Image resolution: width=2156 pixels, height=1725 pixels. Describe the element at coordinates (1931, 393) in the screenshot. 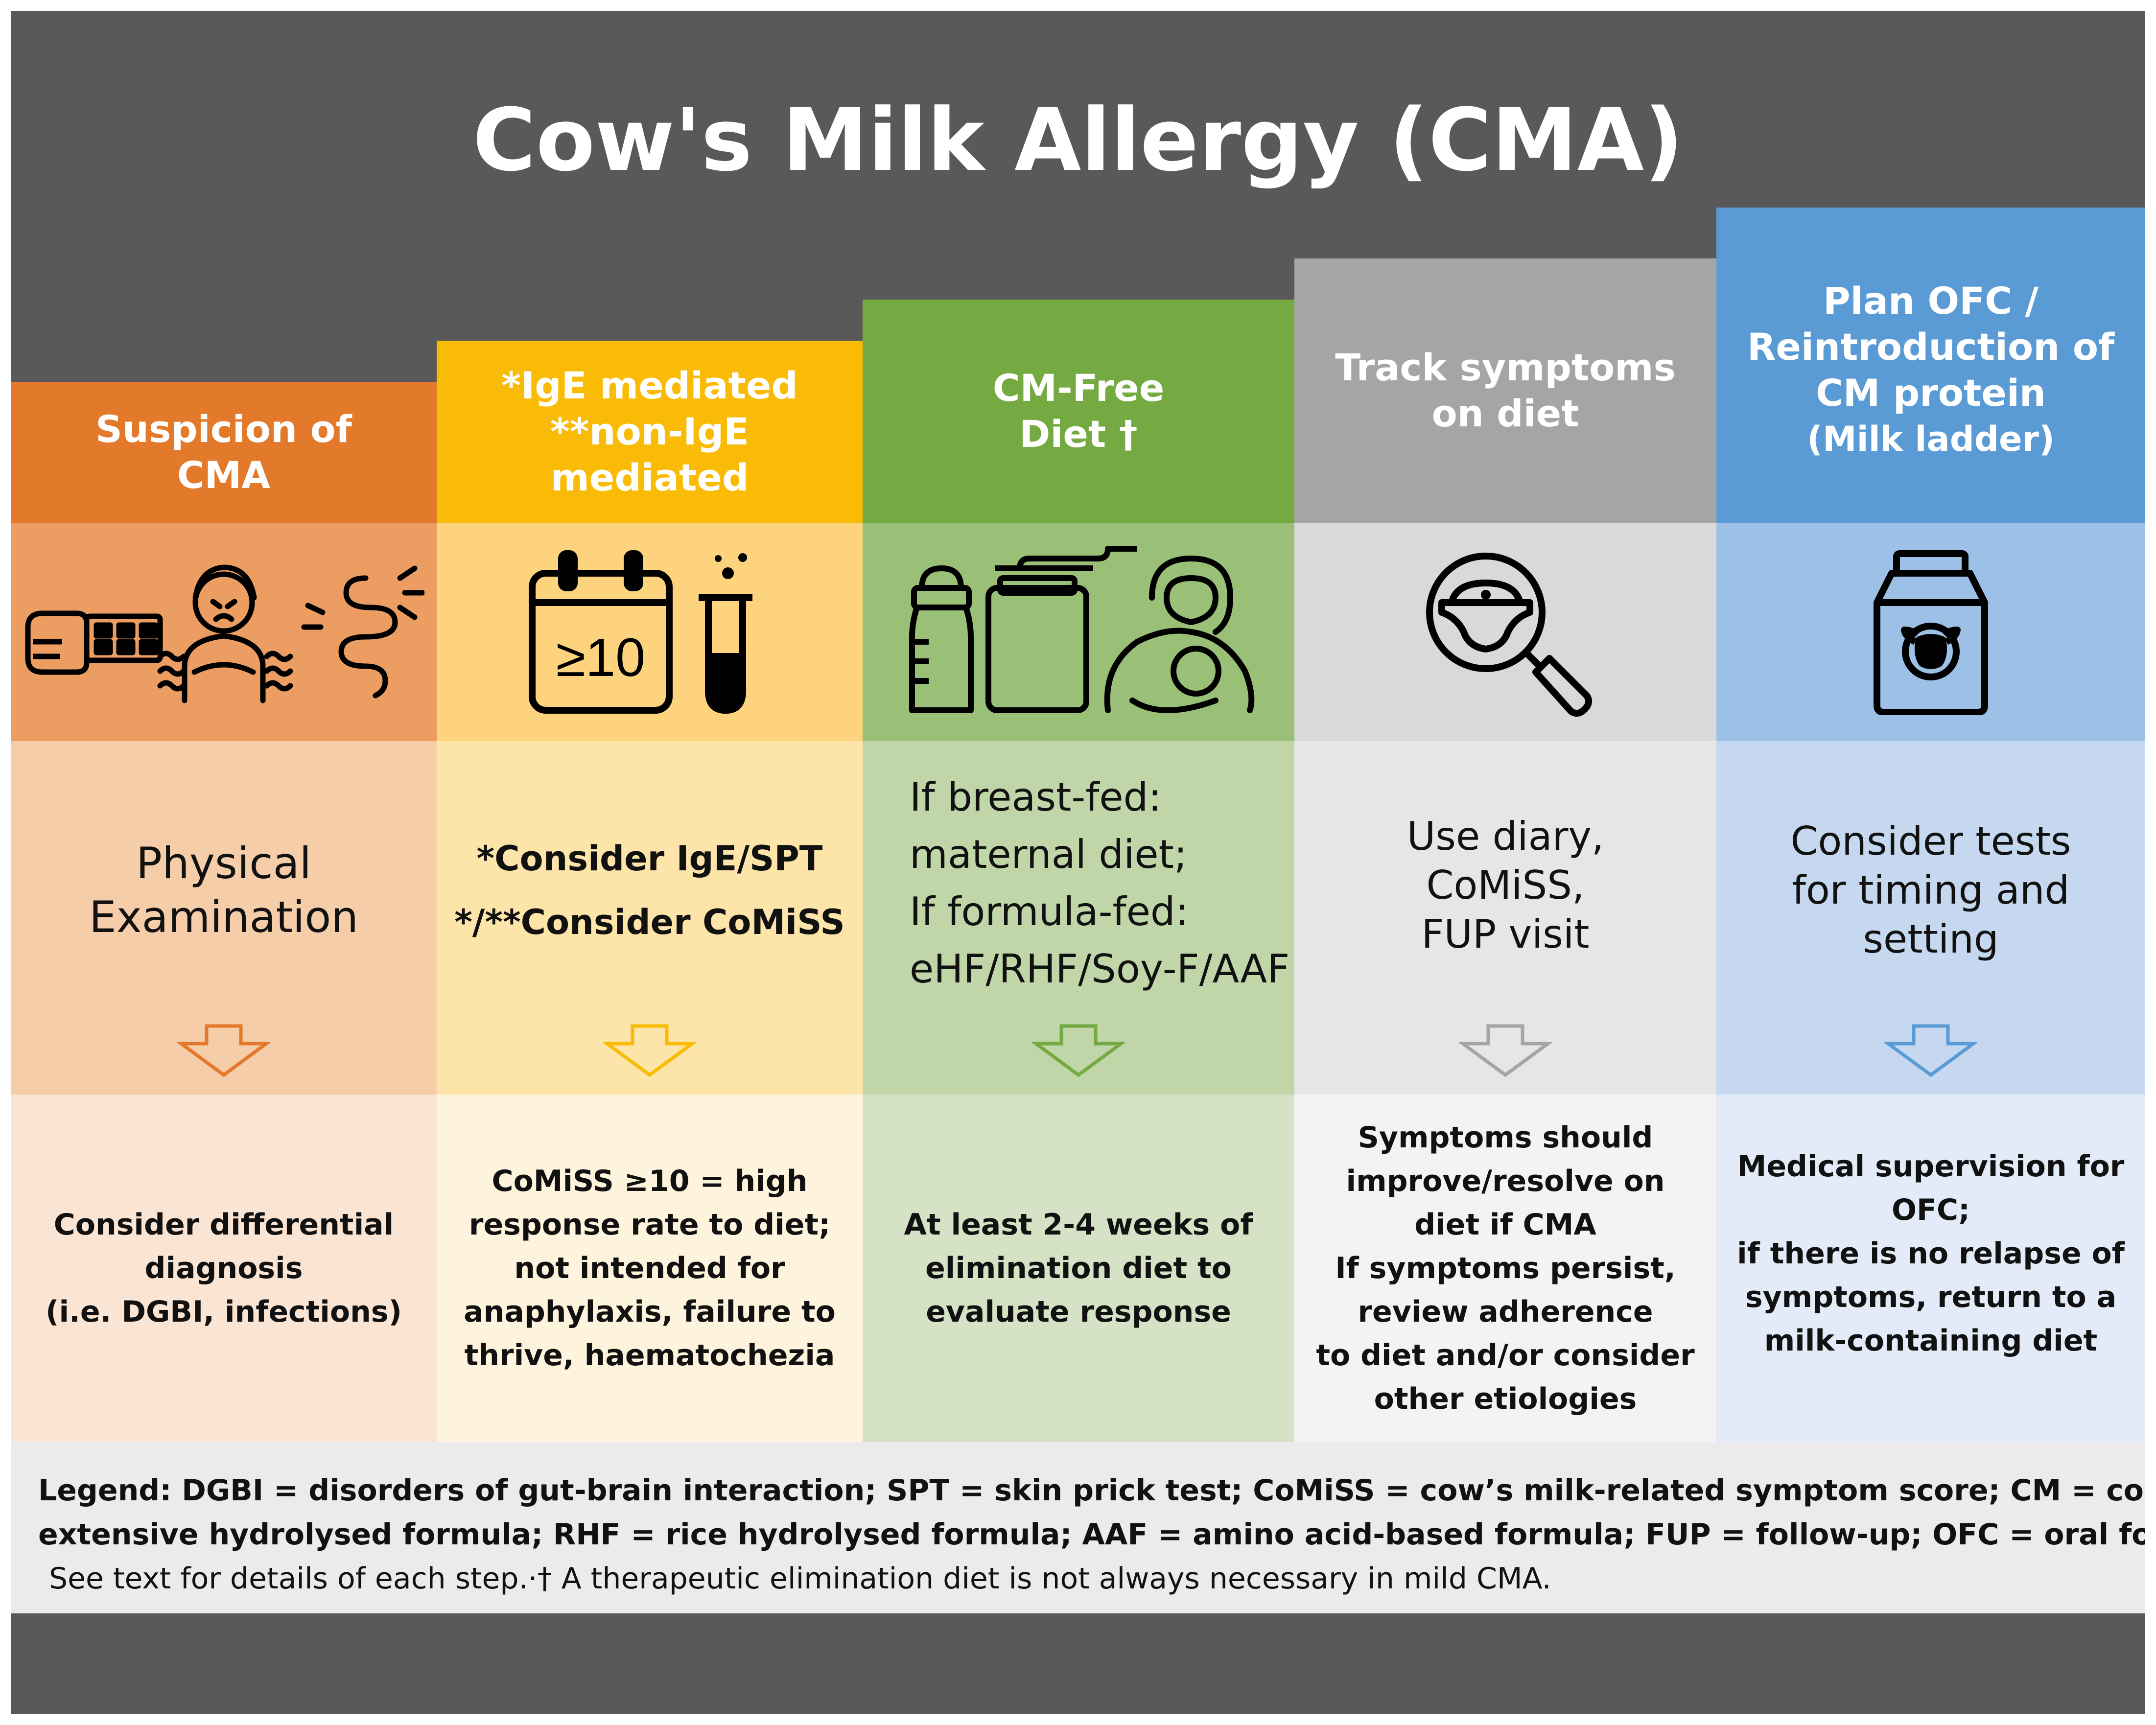

I see `header-line: CM protein` at that location.